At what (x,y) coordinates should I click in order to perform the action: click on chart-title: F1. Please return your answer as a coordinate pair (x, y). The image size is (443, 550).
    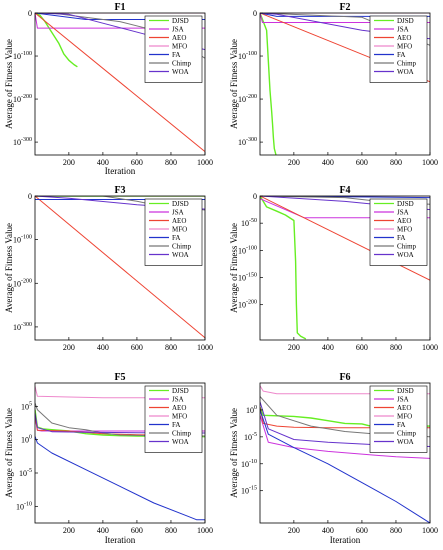
    Looking at the image, I should click on (119, 7).